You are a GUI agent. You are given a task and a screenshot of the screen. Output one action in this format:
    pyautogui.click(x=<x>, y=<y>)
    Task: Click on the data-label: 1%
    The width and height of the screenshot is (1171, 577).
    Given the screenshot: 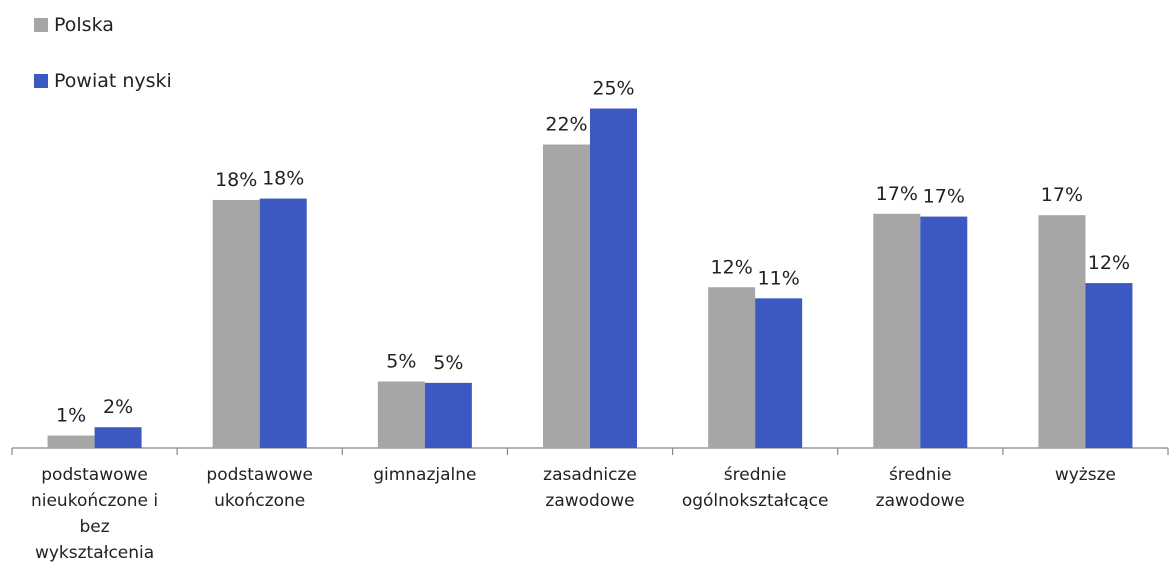 What is the action you would take?
    pyautogui.click(x=71, y=416)
    